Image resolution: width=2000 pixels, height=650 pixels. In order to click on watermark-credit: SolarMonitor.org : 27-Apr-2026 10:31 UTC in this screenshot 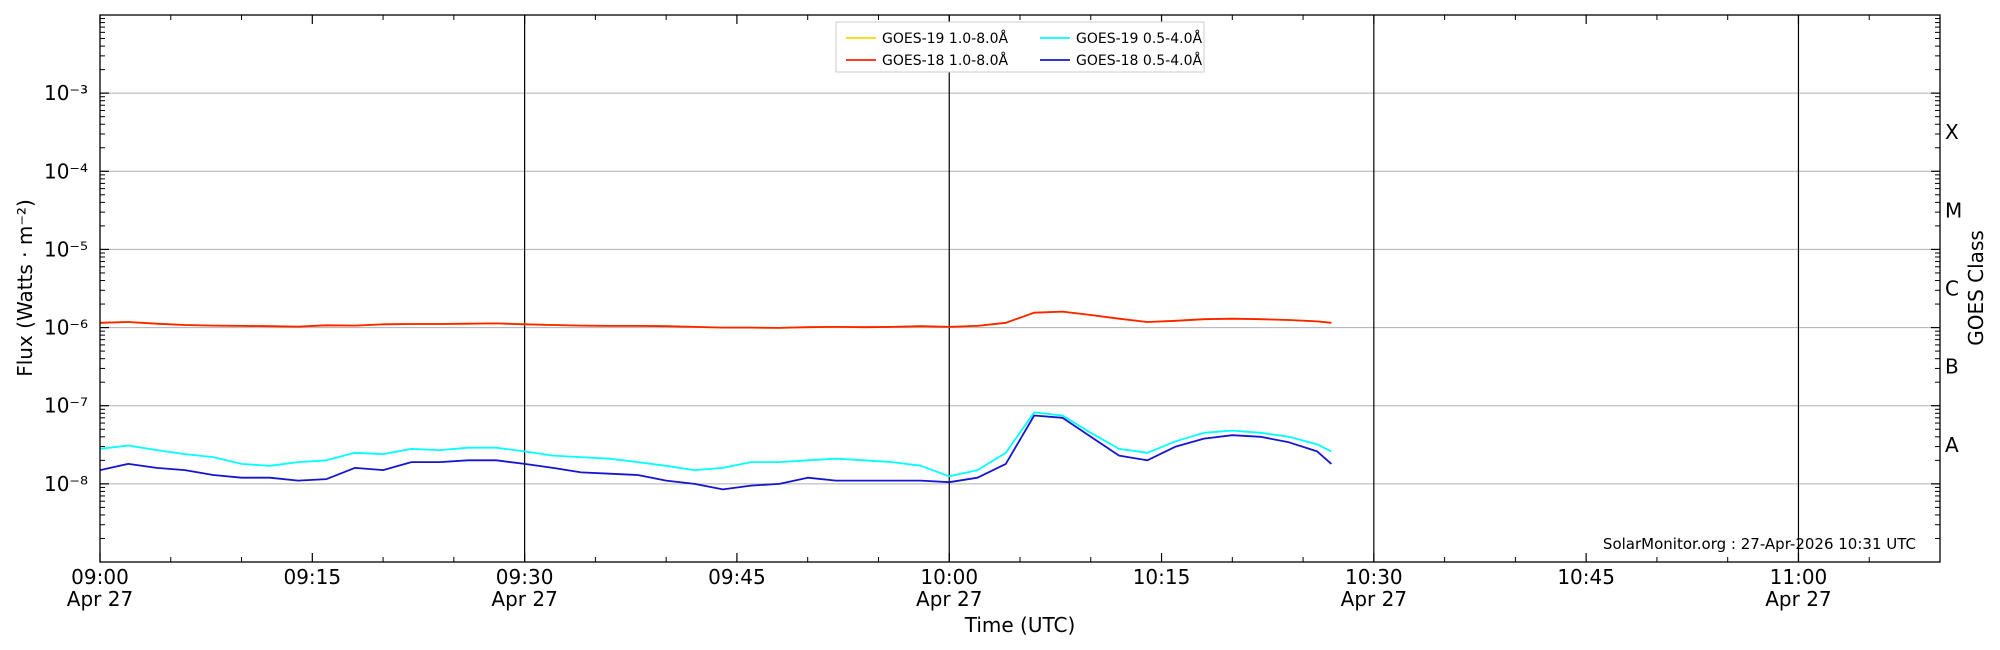, I will do `click(1759, 544)`.